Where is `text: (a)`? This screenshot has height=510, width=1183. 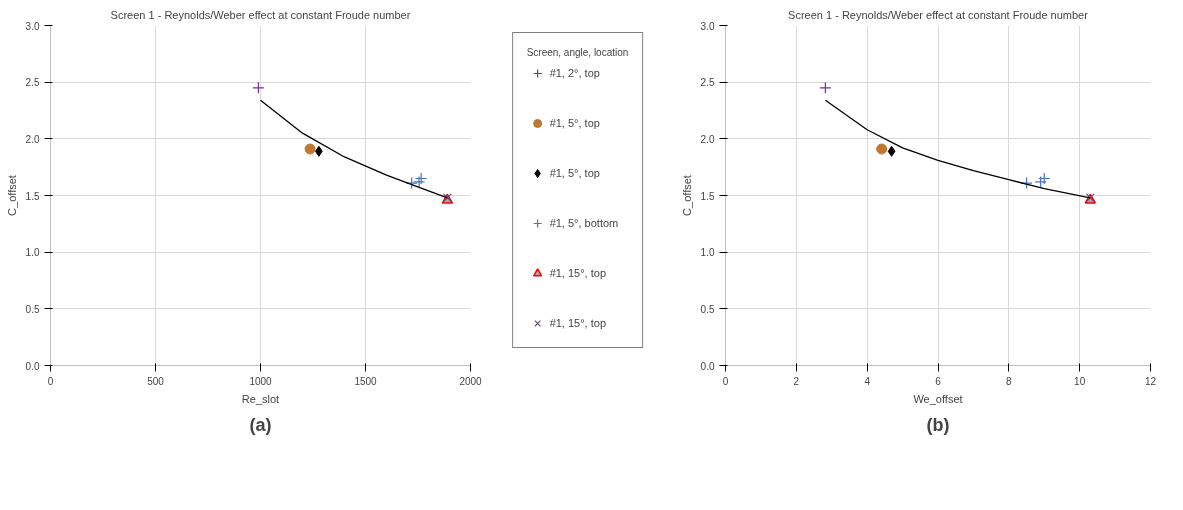 text: (a) is located at coordinates (260, 424).